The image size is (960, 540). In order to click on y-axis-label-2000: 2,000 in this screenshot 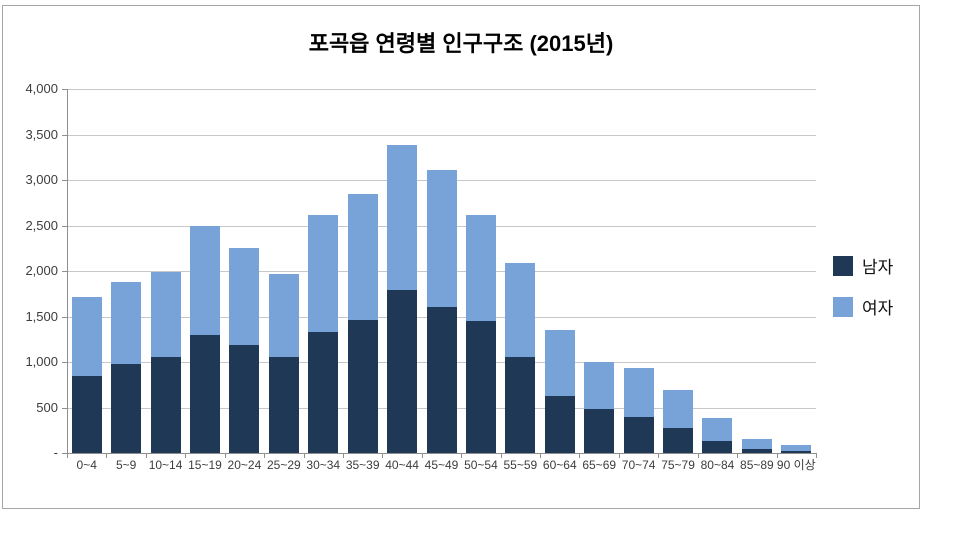, I will do `click(41, 270)`.